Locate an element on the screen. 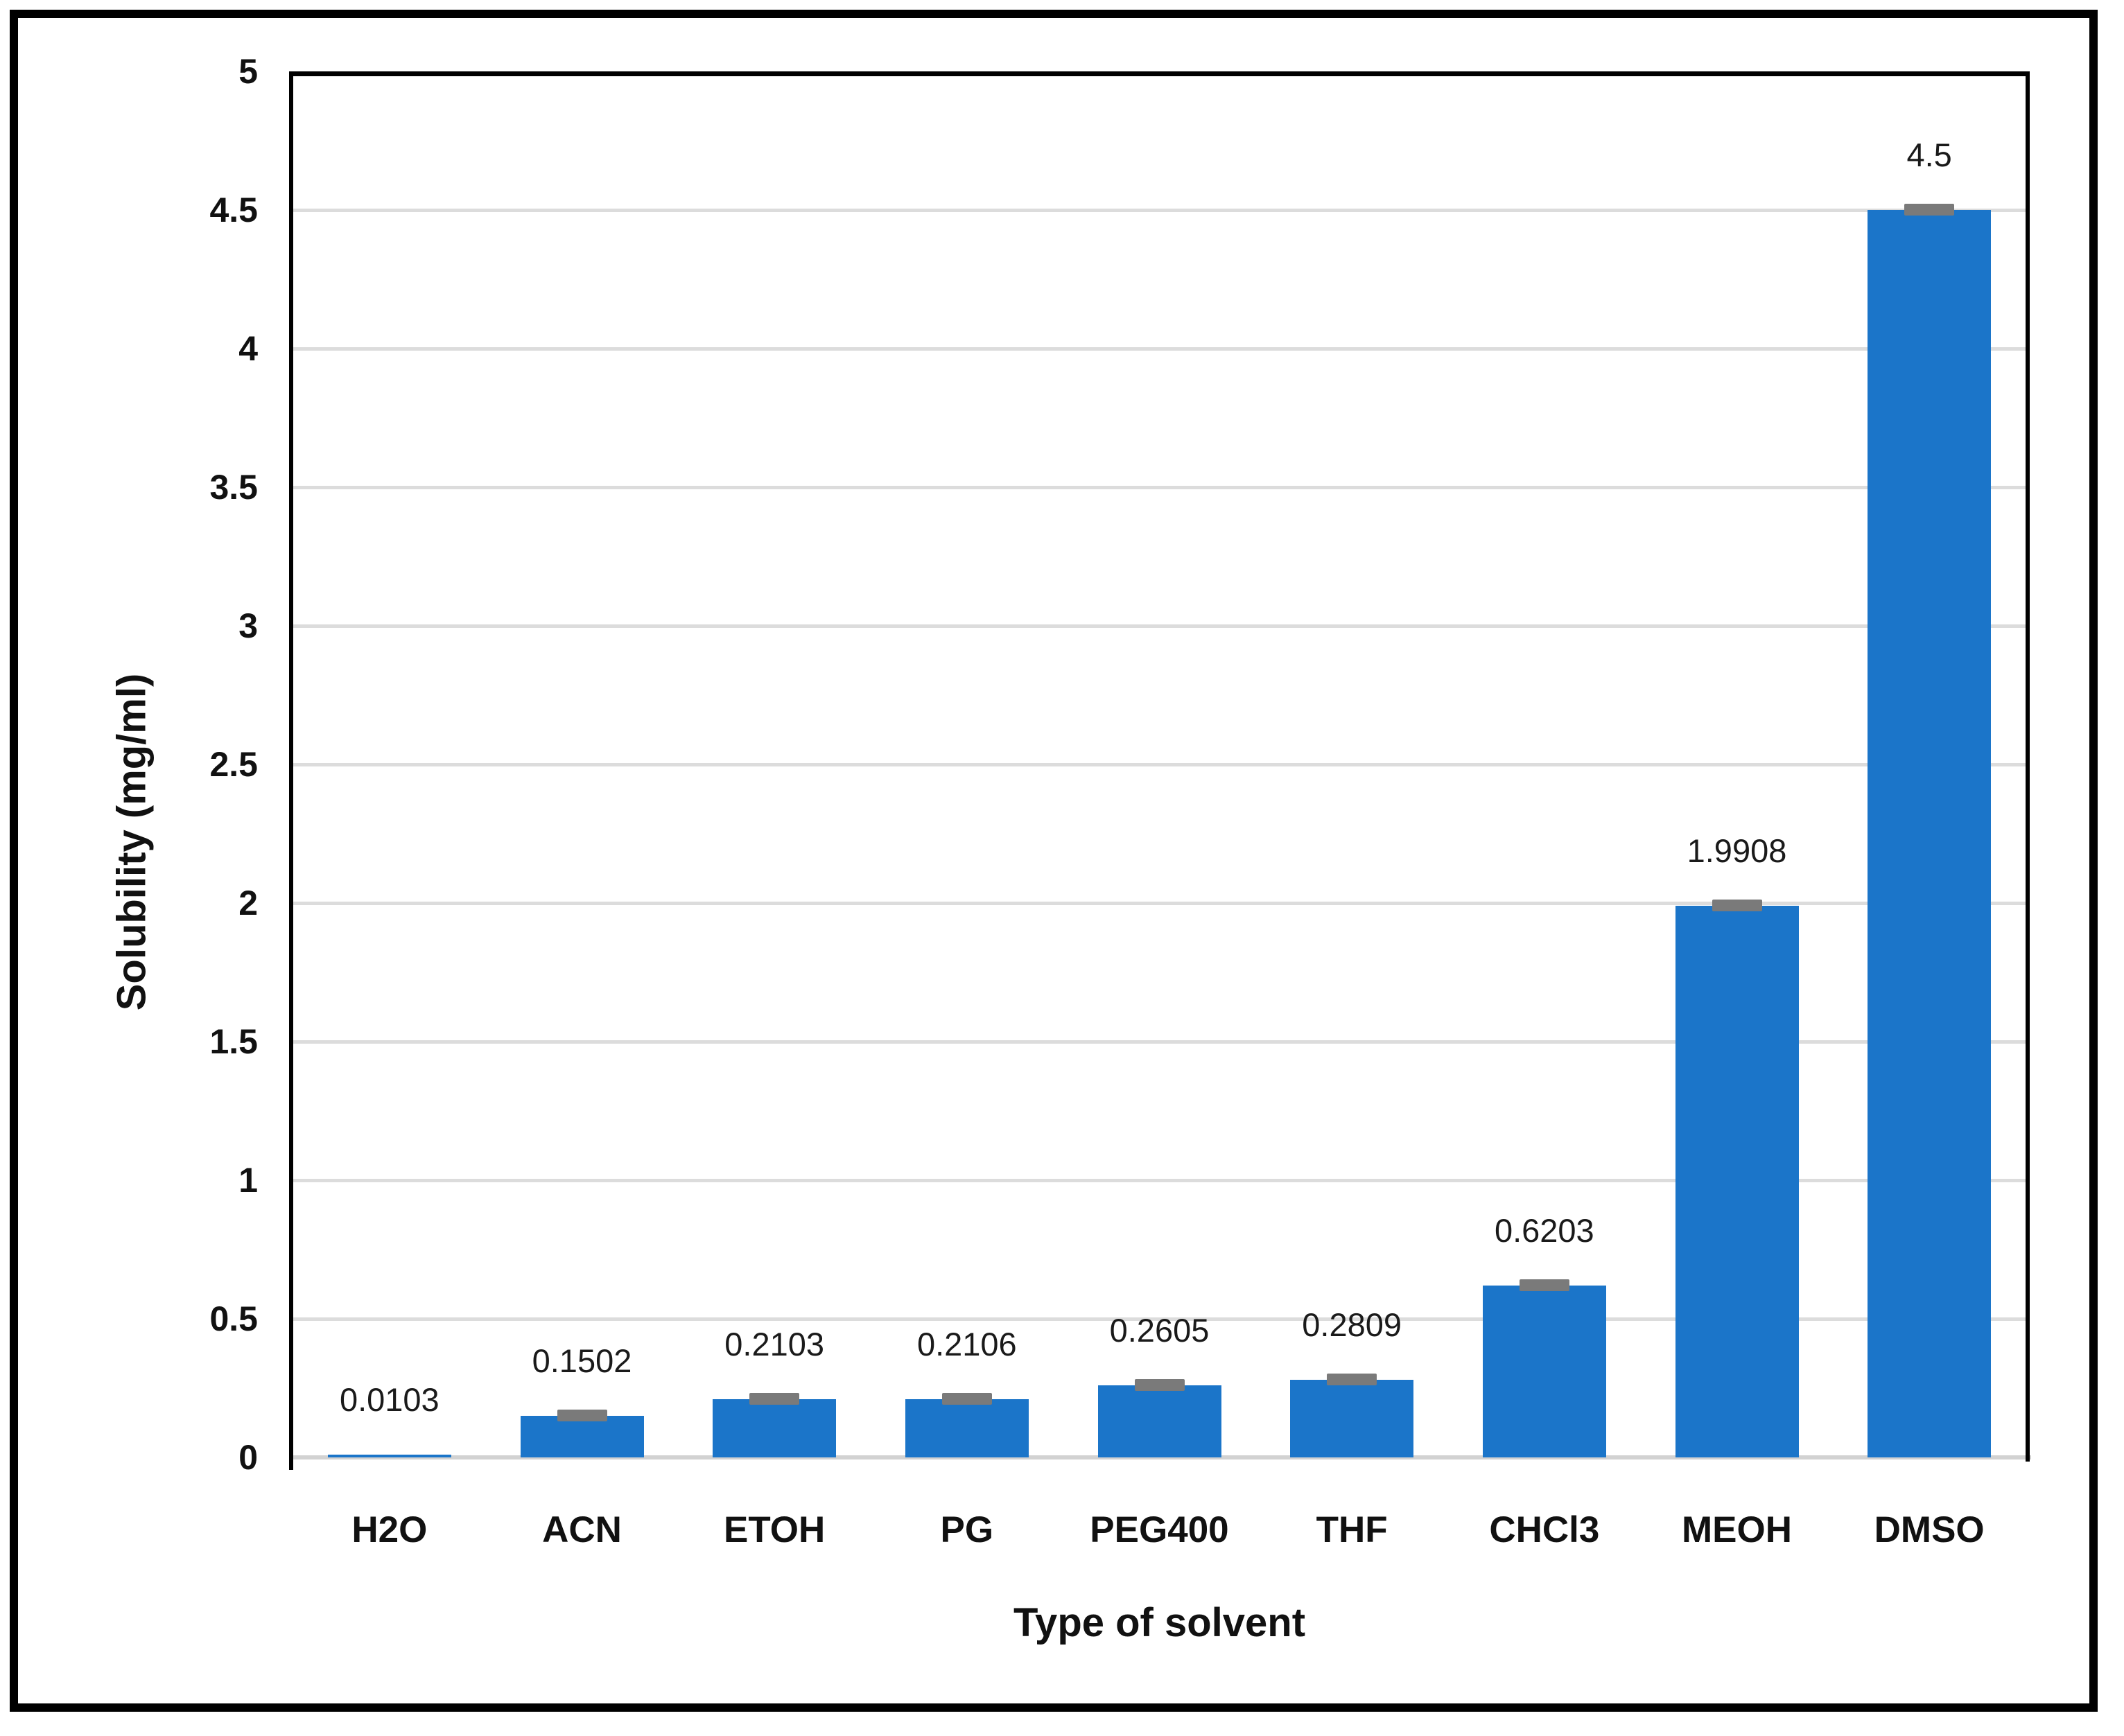  plot-border-left is located at coordinates (291, 771).